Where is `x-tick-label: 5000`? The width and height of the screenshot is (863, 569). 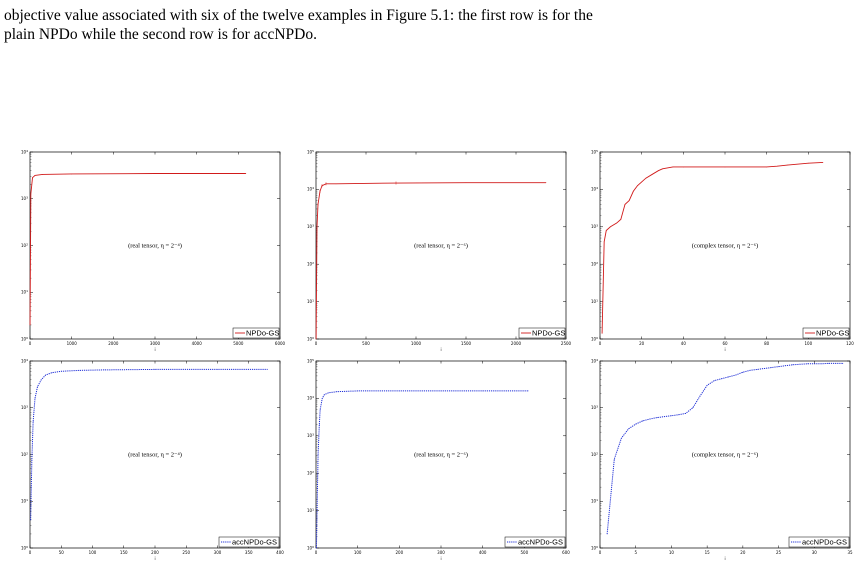 x-tick-label: 5000 is located at coordinates (238, 343).